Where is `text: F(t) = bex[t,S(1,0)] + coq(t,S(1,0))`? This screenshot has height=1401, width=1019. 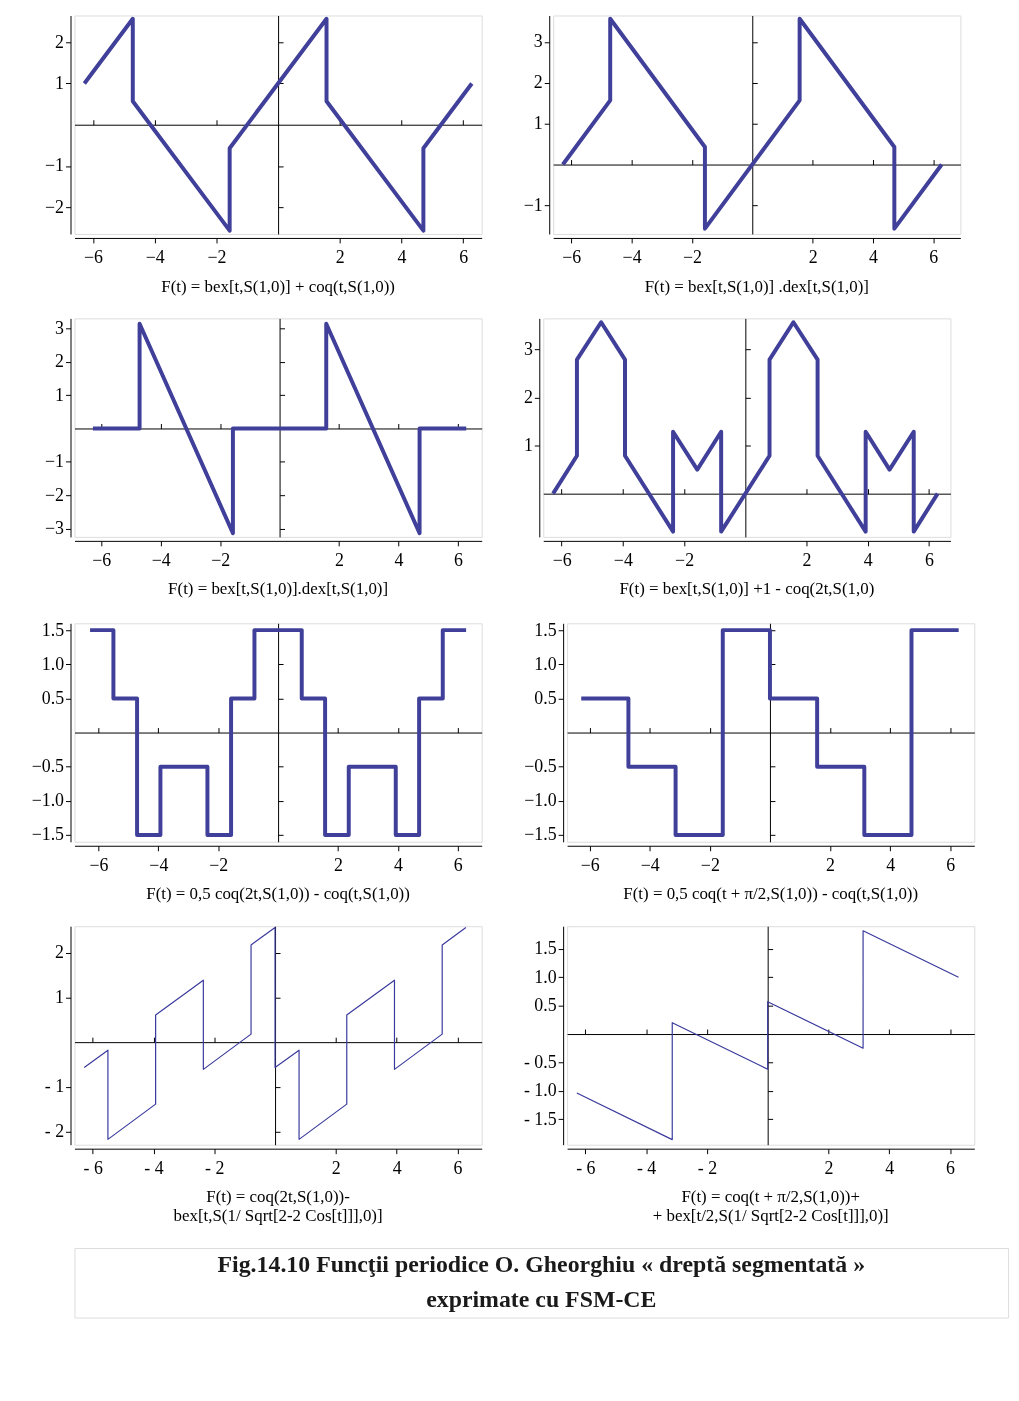
text: F(t) = bex[t,S(1,0)] + coq(t,S(1,0)) is located at coordinates (278, 286).